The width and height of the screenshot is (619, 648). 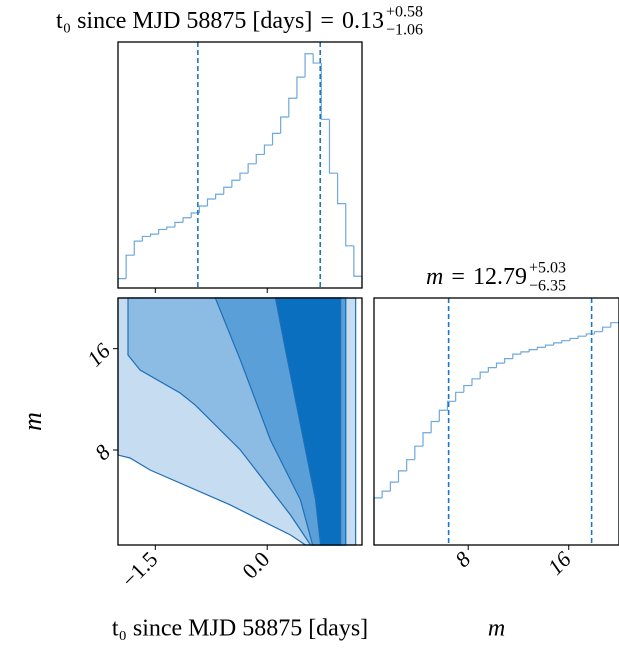 I want to click on x-tick-label: −1.5, so click(x=140, y=569).